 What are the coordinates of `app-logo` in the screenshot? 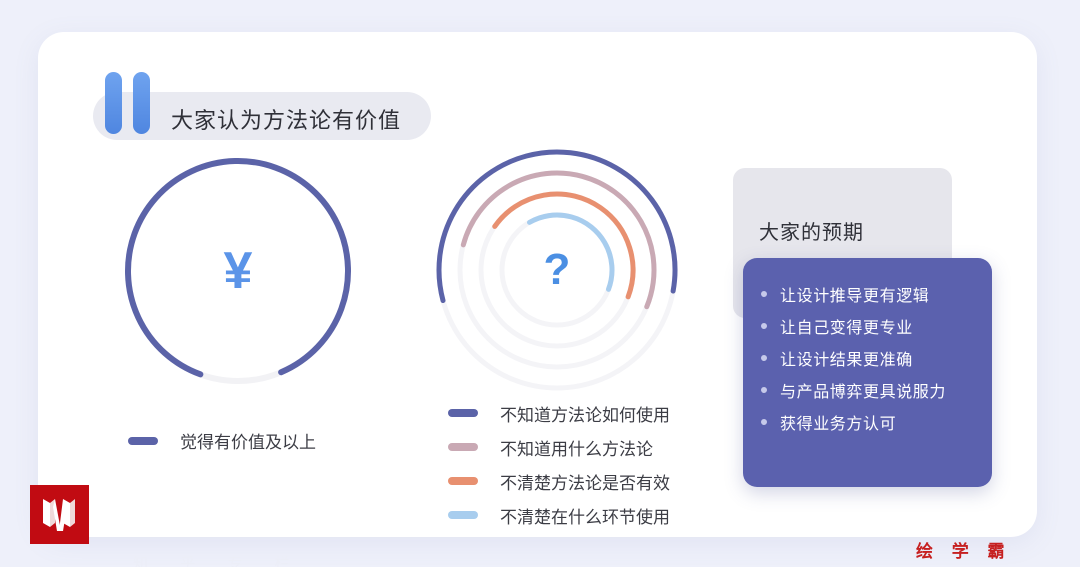 It's located at (59, 514).